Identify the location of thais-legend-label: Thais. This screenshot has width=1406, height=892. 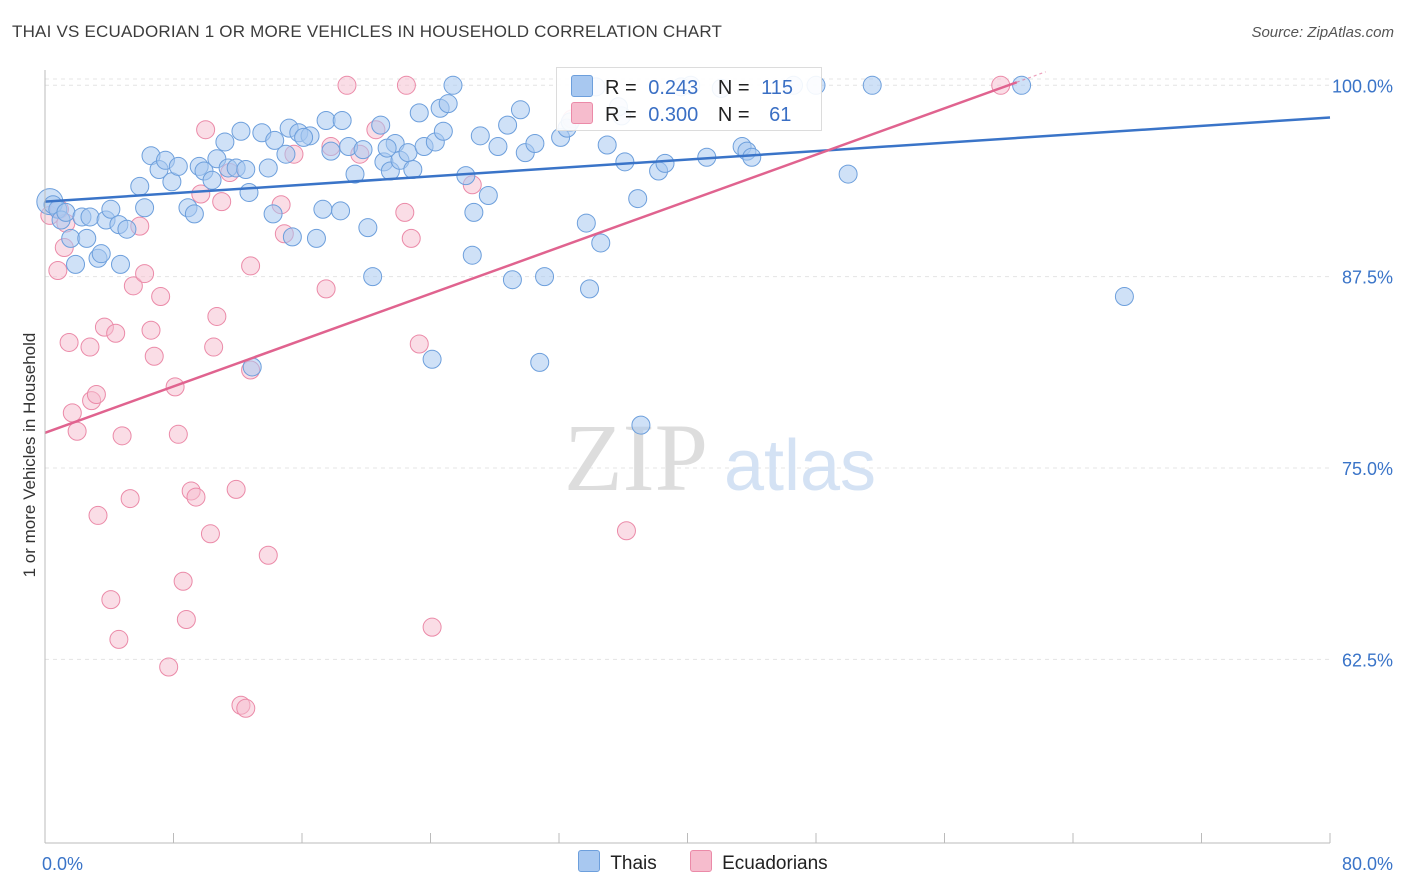
(633, 863).